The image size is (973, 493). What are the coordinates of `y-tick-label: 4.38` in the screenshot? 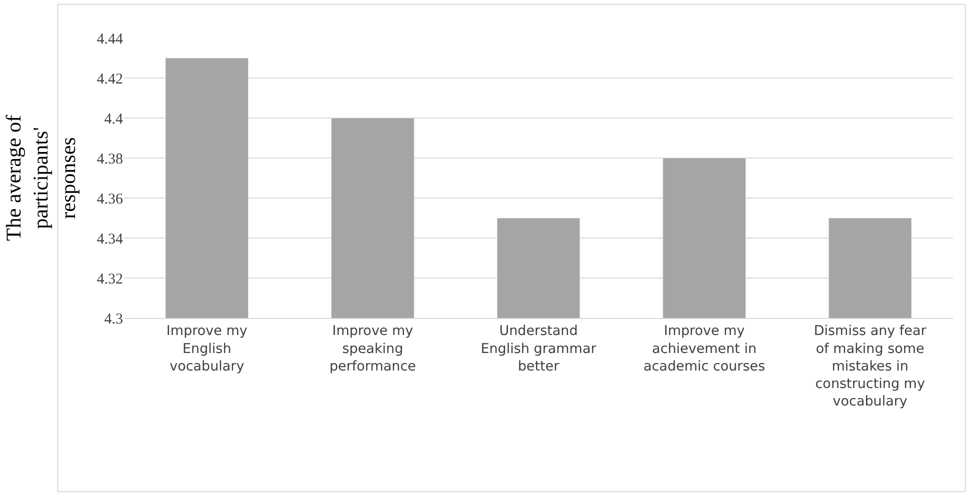 It's located at (109, 159).